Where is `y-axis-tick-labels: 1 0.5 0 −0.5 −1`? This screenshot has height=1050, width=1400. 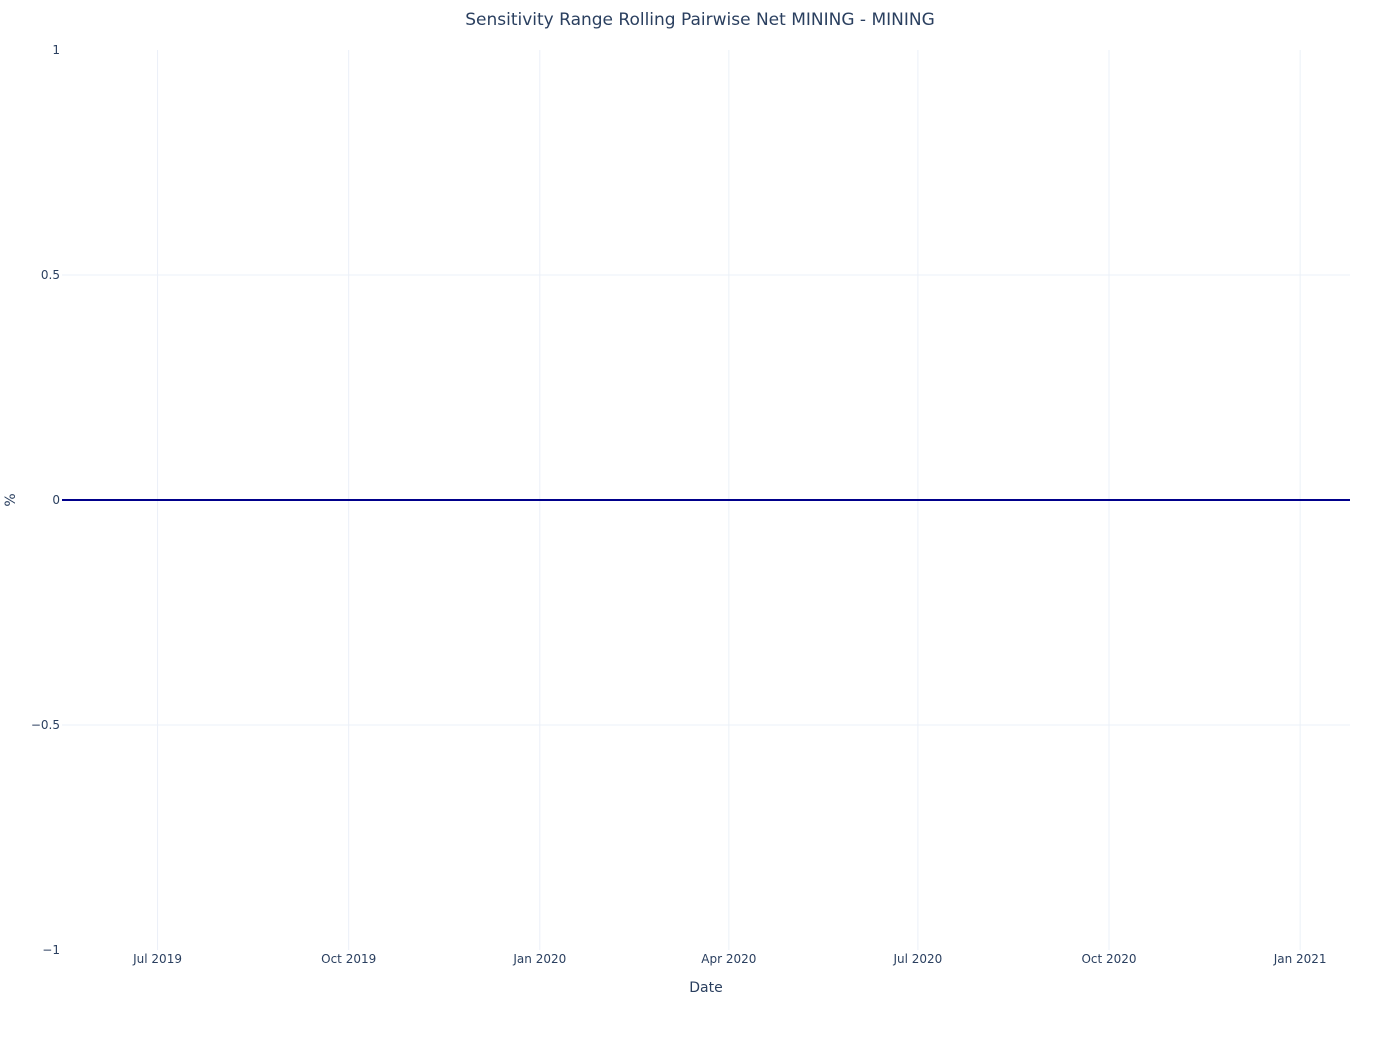
y-axis-tick-labels: 1 0.5 0 −0.5 −1 is located at coordinates (45, 500).